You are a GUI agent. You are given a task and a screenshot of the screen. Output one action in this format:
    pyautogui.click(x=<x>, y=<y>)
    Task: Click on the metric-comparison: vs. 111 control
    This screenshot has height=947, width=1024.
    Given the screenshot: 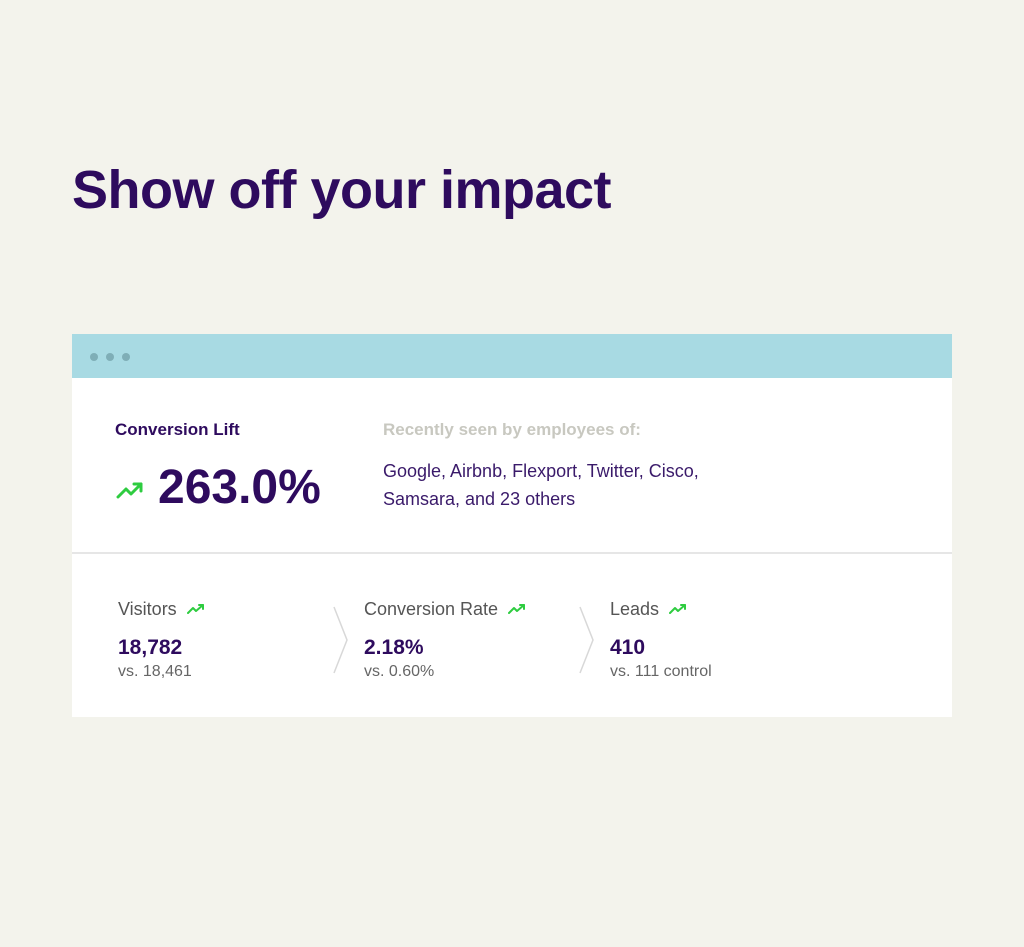 What is the action you would take?
    pyautogui.click(x=661, y=672)
    